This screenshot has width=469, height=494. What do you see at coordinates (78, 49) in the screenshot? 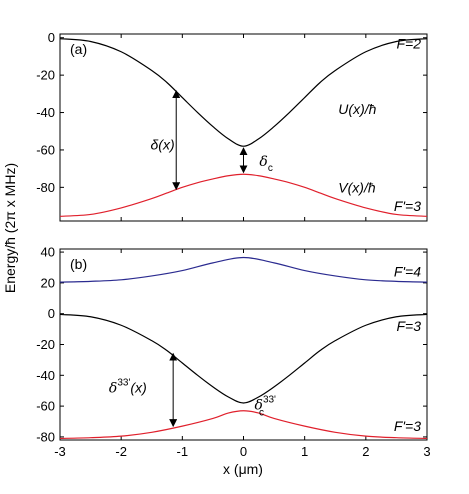
I see `panel-label: (a)` at bounding box center [78, 49].